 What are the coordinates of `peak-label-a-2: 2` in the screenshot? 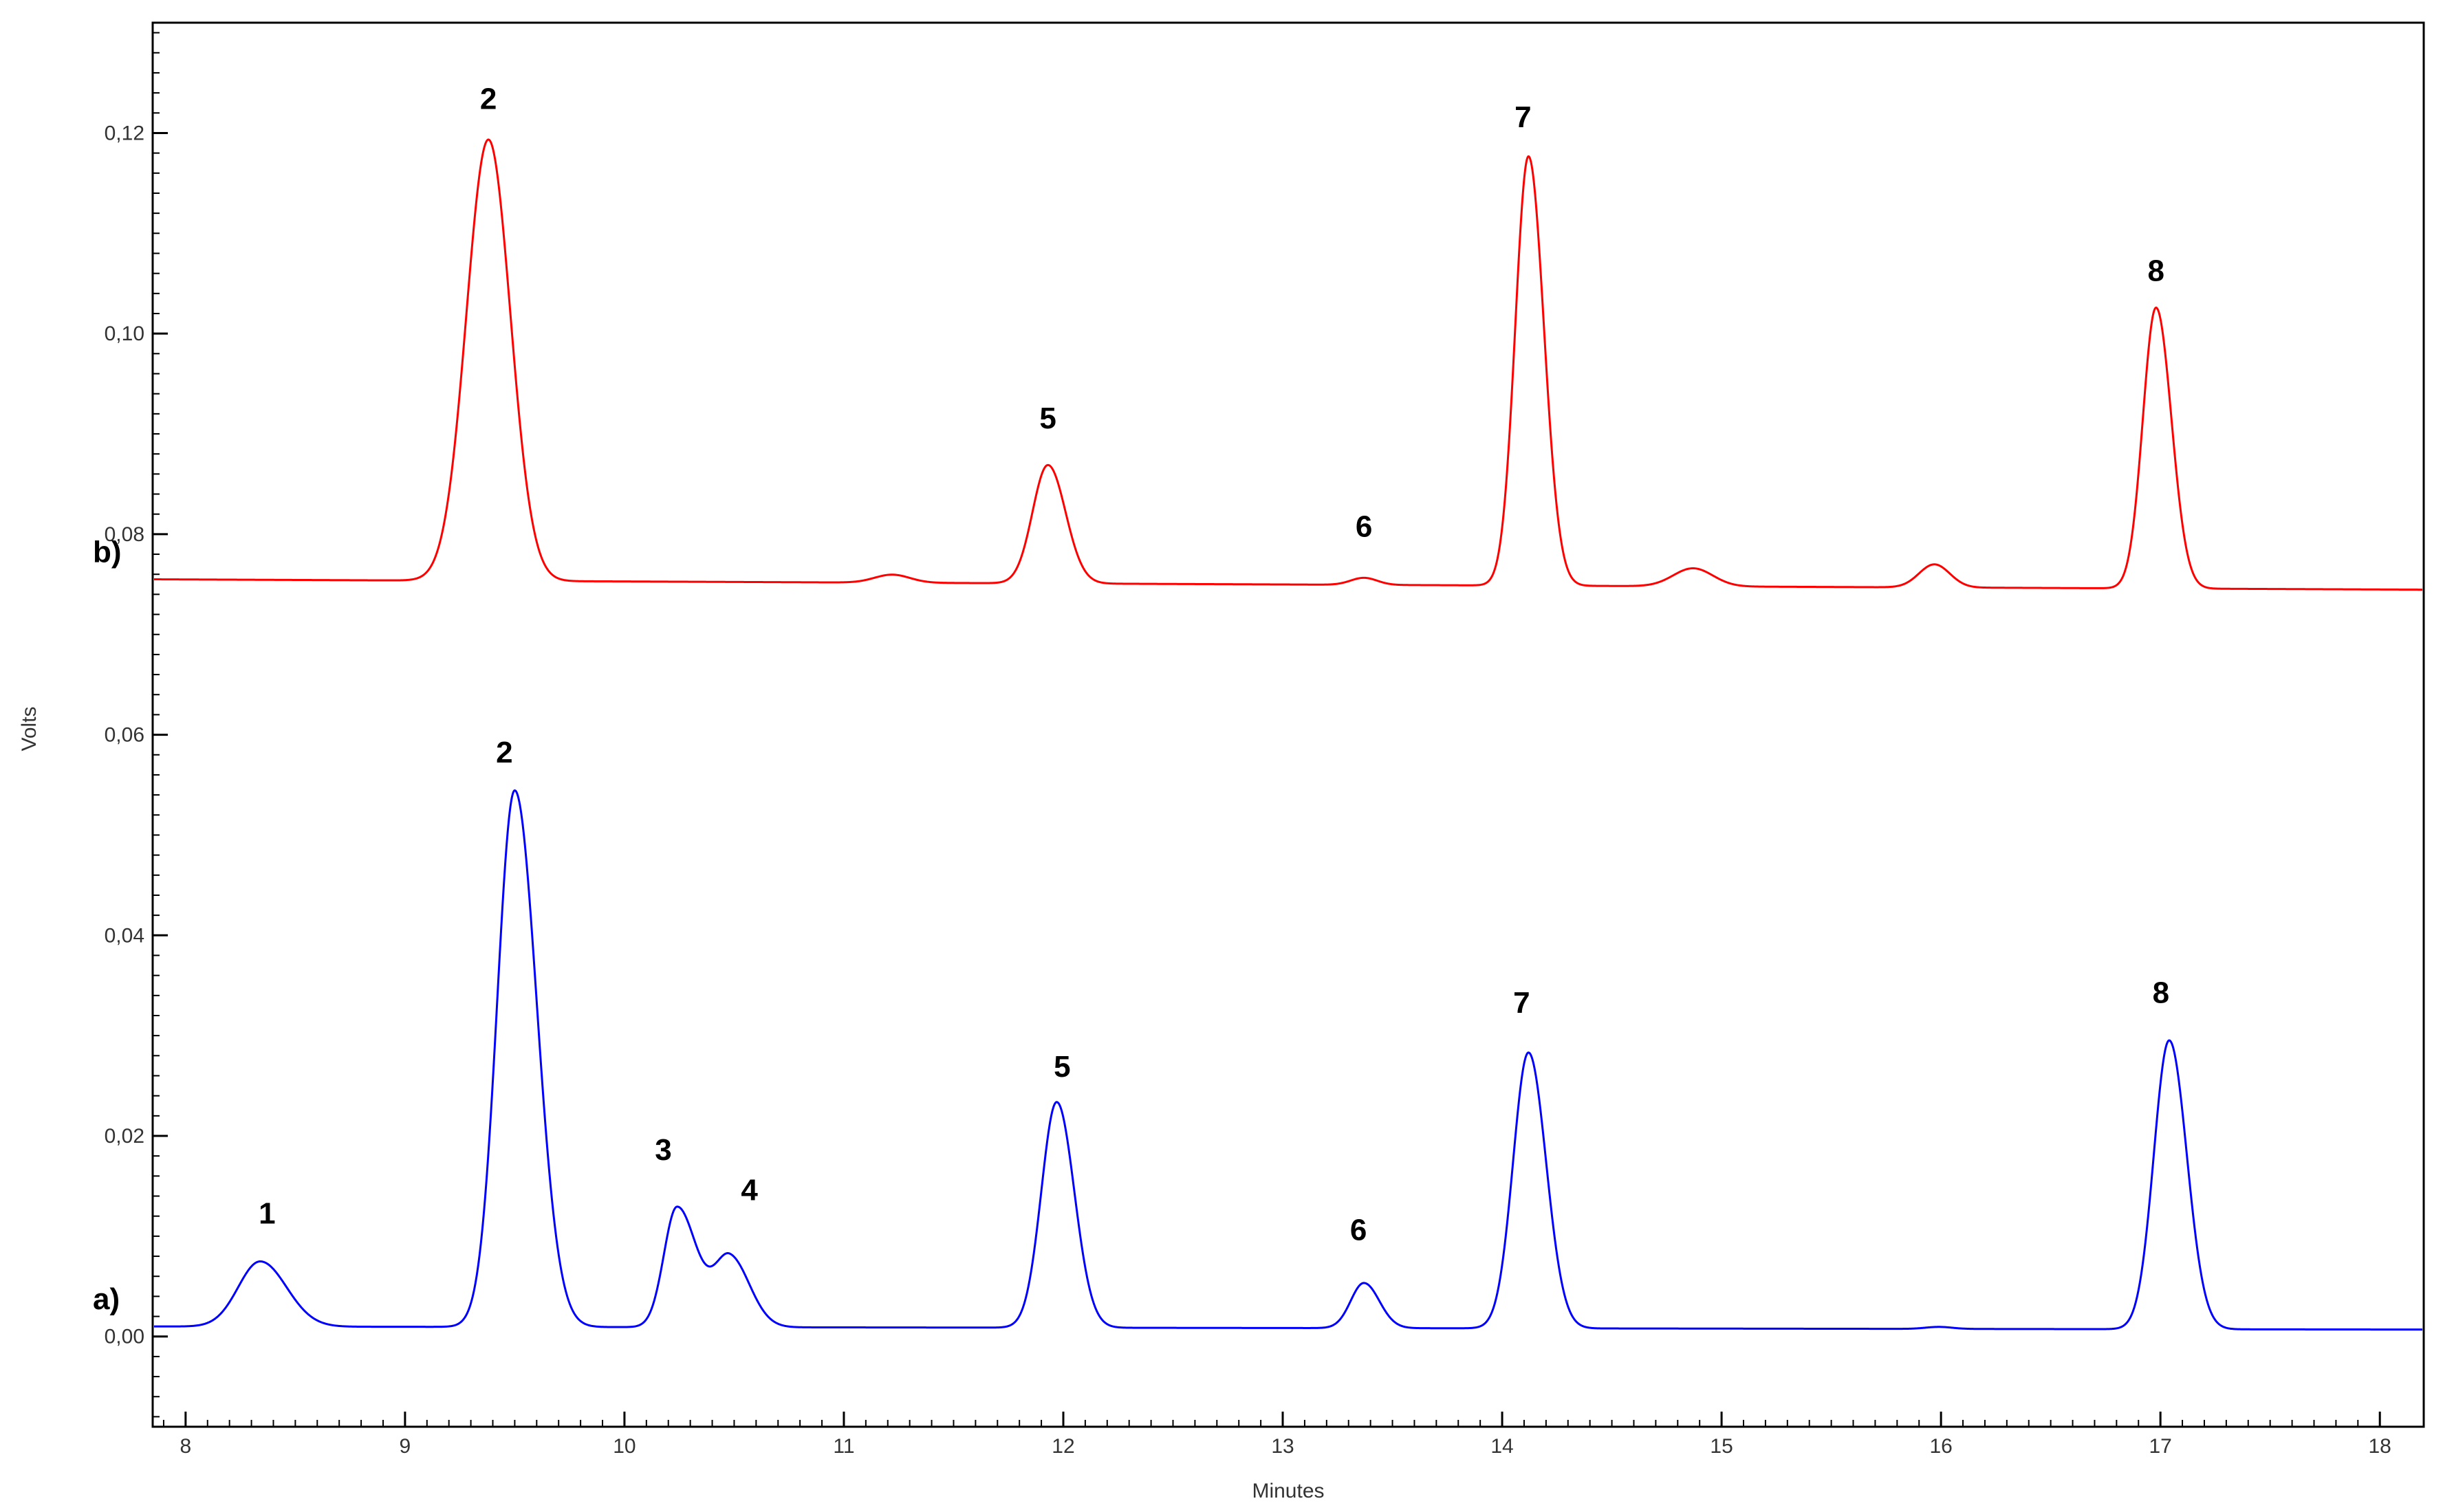 It's located at (504, 752).